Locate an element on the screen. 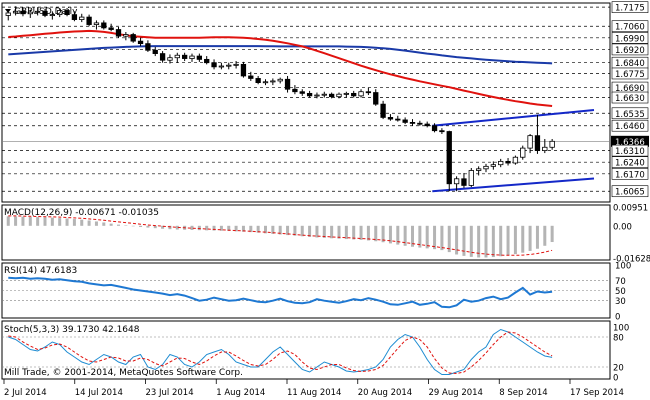 This screenshot has width=650, height=400. macd-histogram is located at coordinates (280, 237).